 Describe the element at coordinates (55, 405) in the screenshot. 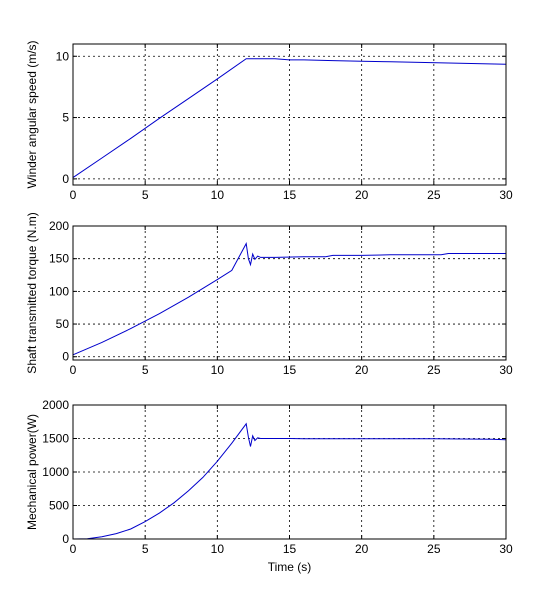

I see `y-tick-label: 2000` at that location.